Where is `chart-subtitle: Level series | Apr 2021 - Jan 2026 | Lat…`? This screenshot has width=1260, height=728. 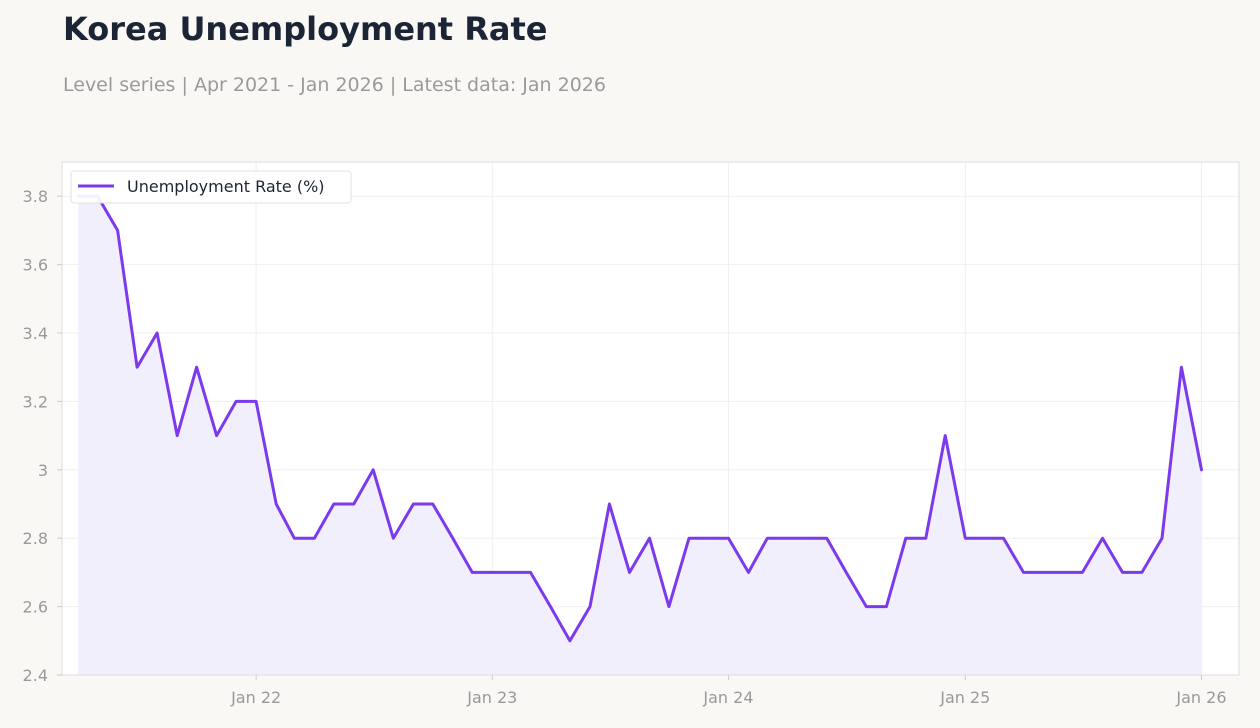 chart-subtitle: Level series | Apr 2021 - Jan 2026 | Lat… is located at coordinates (334, 85).